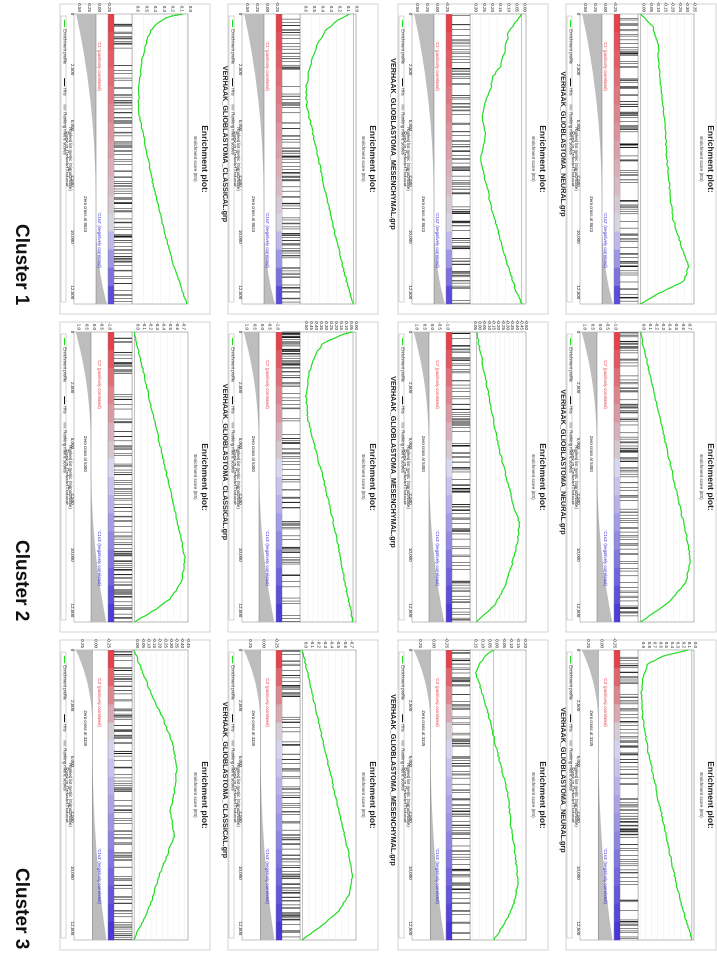  Describe the element at coordinates (483, 643) in the screenshot. I see `es-tick-label: 0.10` at that location.